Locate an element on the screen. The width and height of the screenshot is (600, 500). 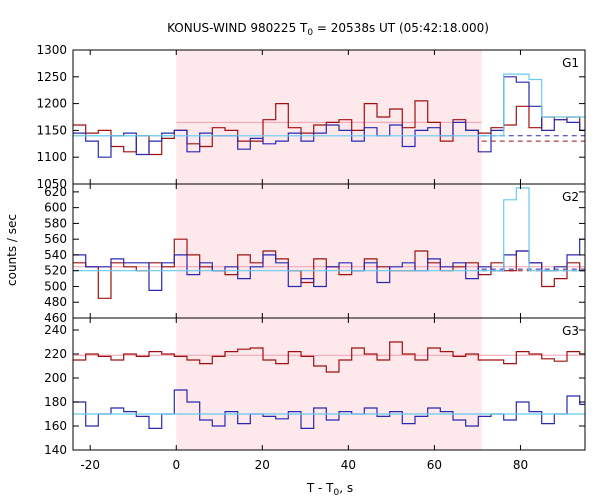
y-tick-label: 220 is located at coordinates (55, 354).